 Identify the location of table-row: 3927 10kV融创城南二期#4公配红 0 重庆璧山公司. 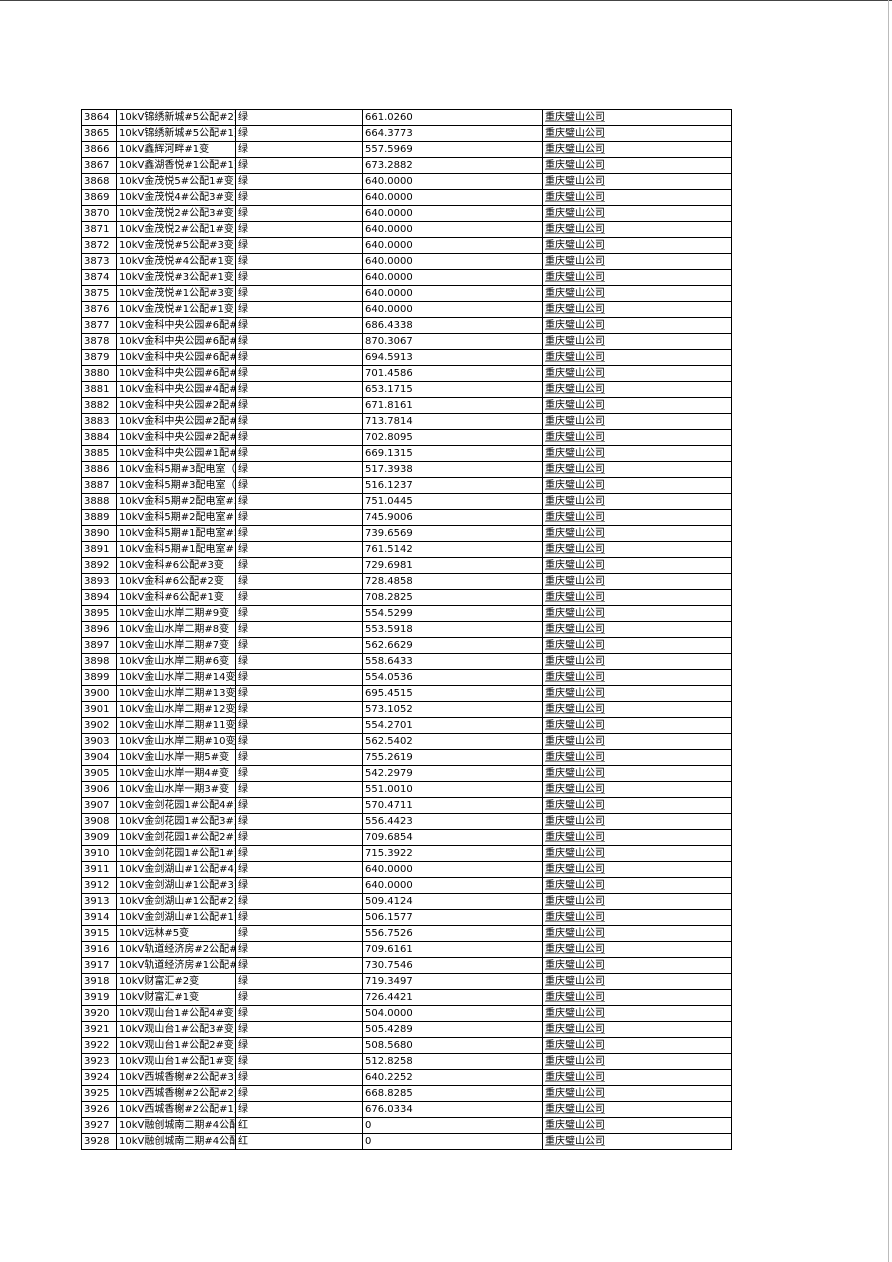
(406, 1125).